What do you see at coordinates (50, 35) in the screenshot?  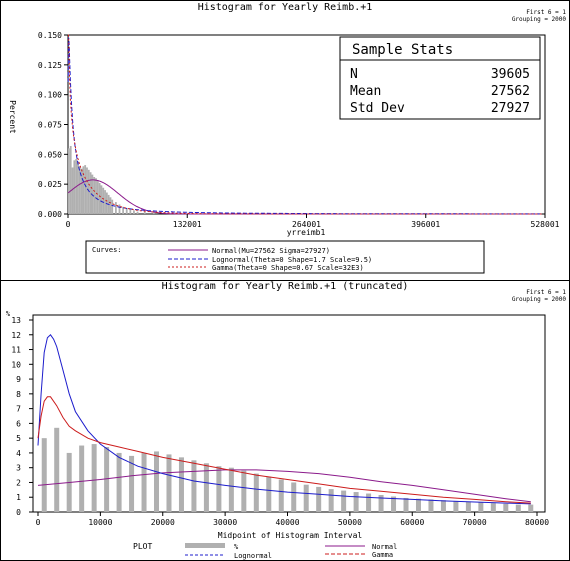 I see `top-y-tick-label: 0.150` at bounding box center [50, 35].